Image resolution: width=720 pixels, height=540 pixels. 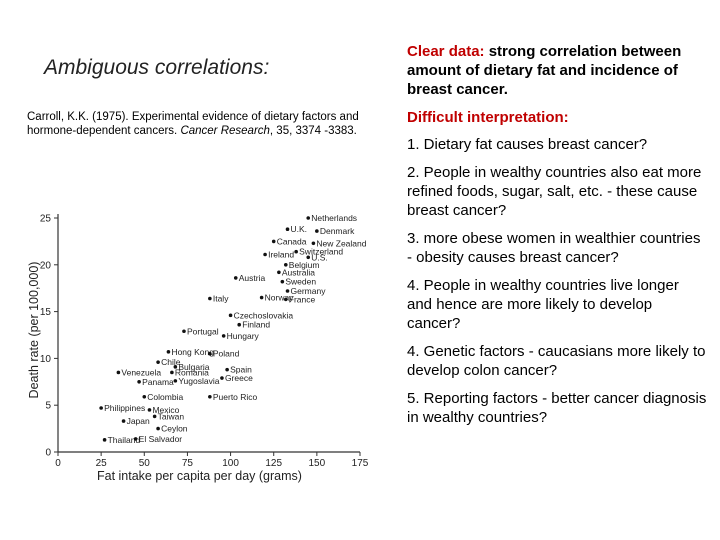 I want to click on data-point-label: Sweden, so click(x=300, y=282).